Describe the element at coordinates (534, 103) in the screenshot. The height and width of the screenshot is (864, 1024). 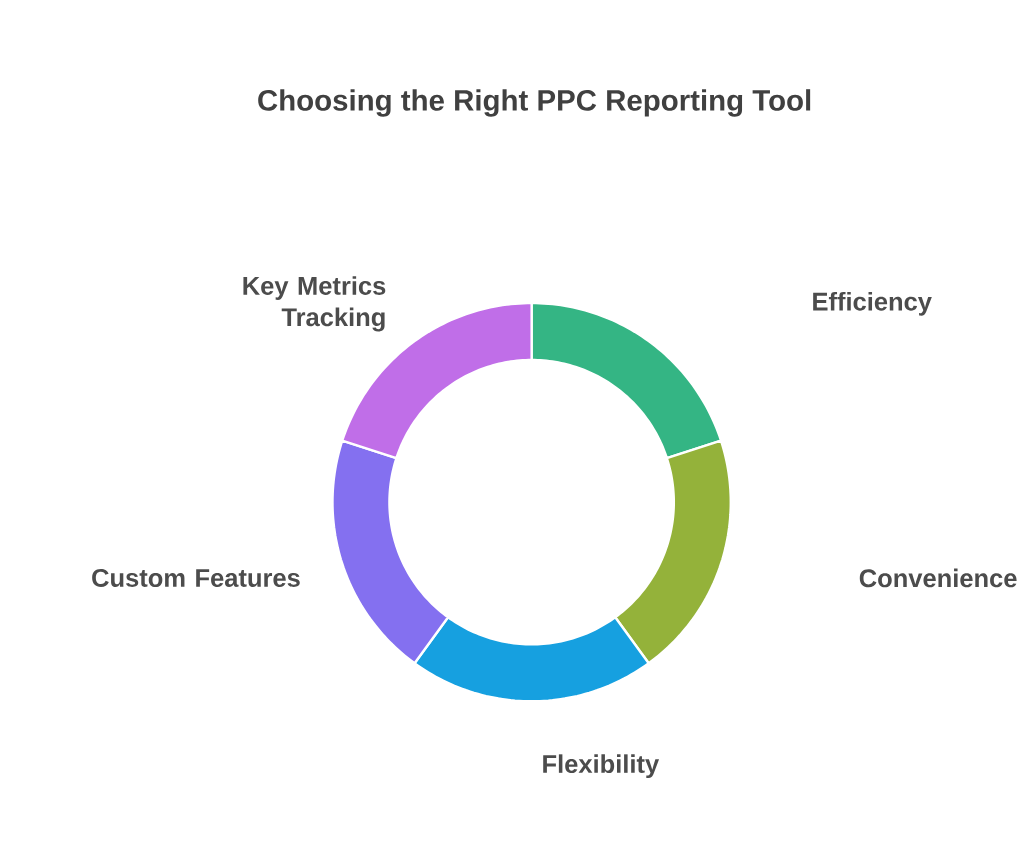
I see `chart-title: Choosing the Right PPC Reporting Tool` at that location.